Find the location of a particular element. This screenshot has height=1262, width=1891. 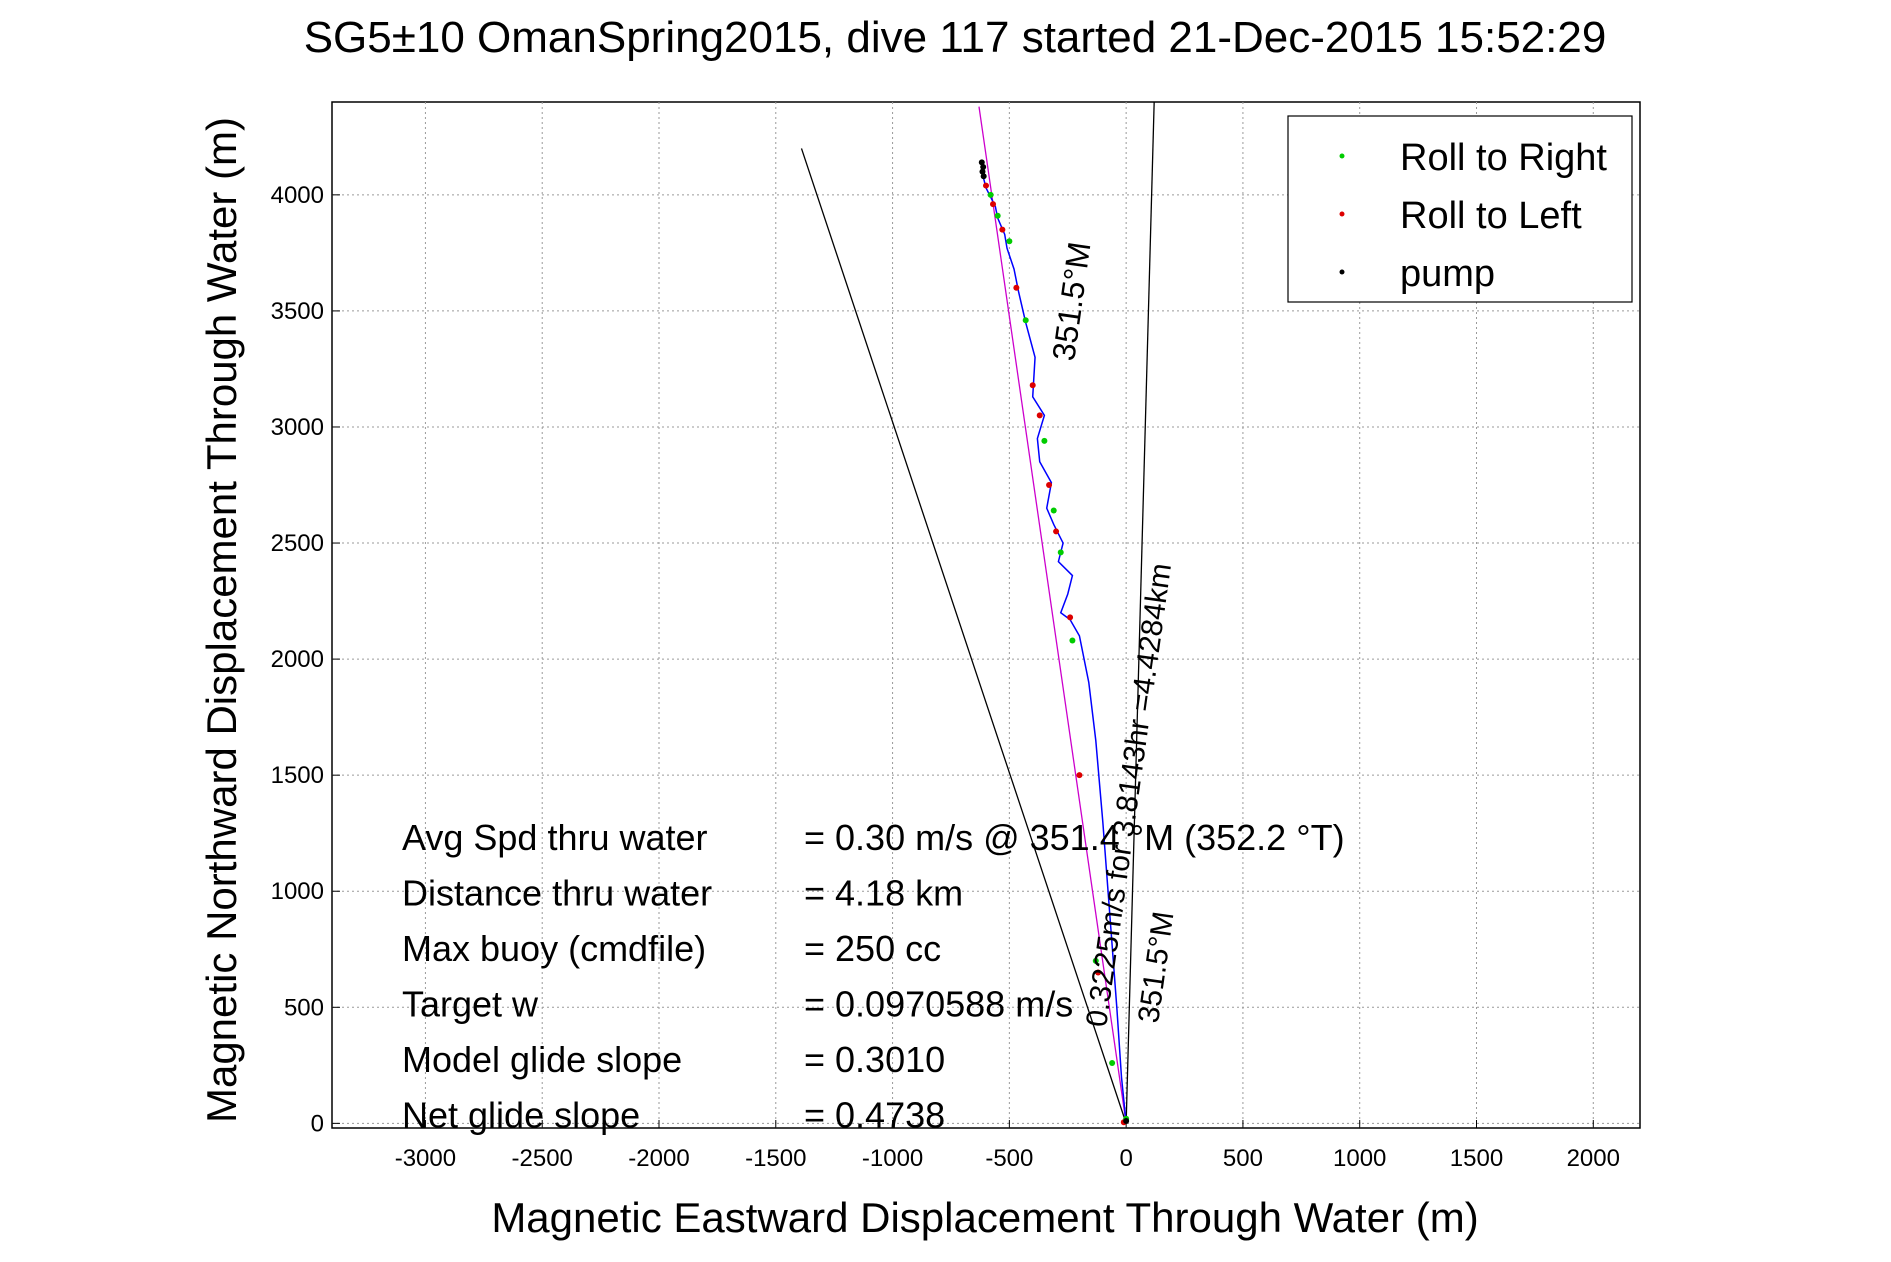

stat-label: Max buoy (cmdfile) is located at coordinates (554, 948).